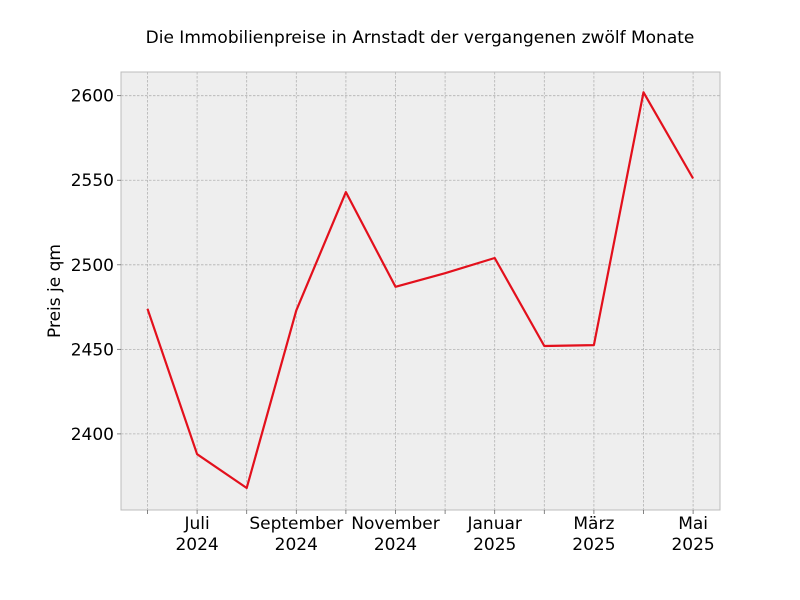 This screenshot has height=600, width=800. Describe the element at coordinates (92, 97) in the screenshot. I see `y-tick-label: 2600` at that location.